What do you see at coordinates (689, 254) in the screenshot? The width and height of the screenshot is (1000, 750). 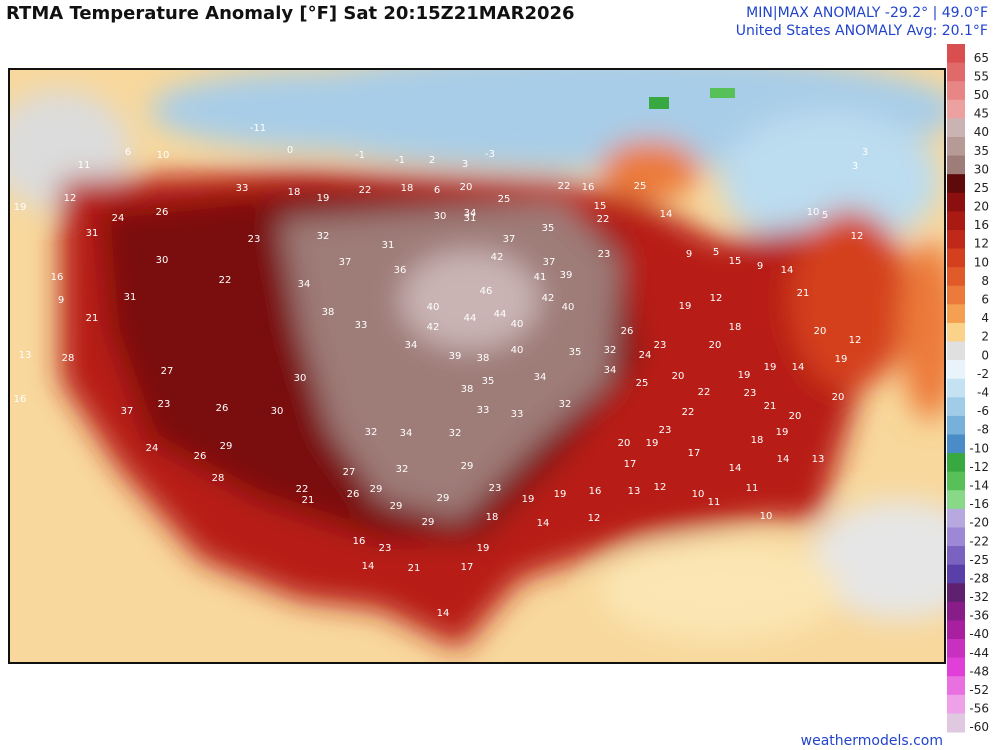 I see `station-value: 9` at bounding box center [689, 254].